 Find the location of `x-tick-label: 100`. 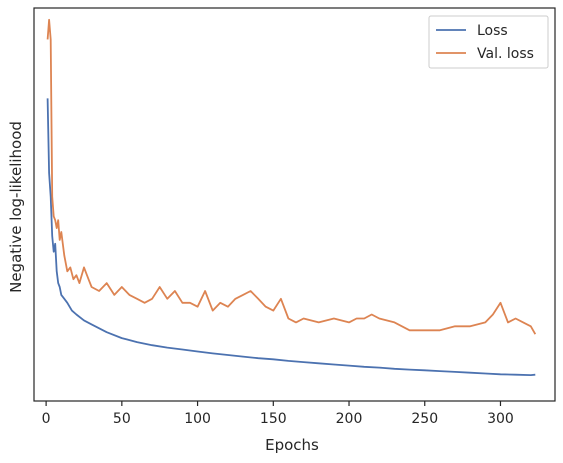

x-tick-label: 100 is located at coordinates (197, 419).